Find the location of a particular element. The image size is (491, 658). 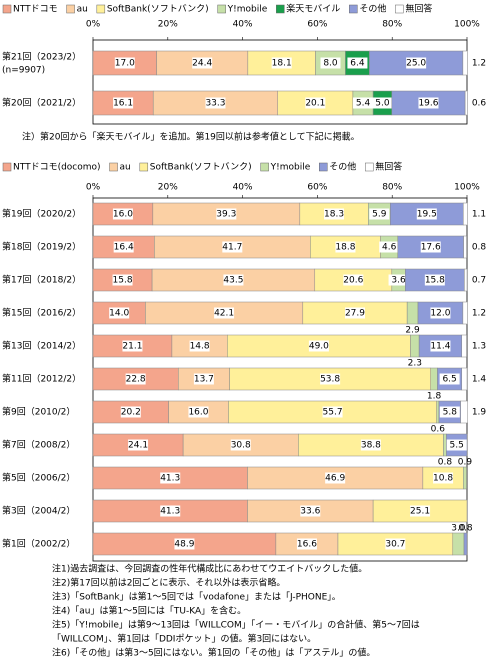

value-label: 16.4 is located at coordinates (124, 248).